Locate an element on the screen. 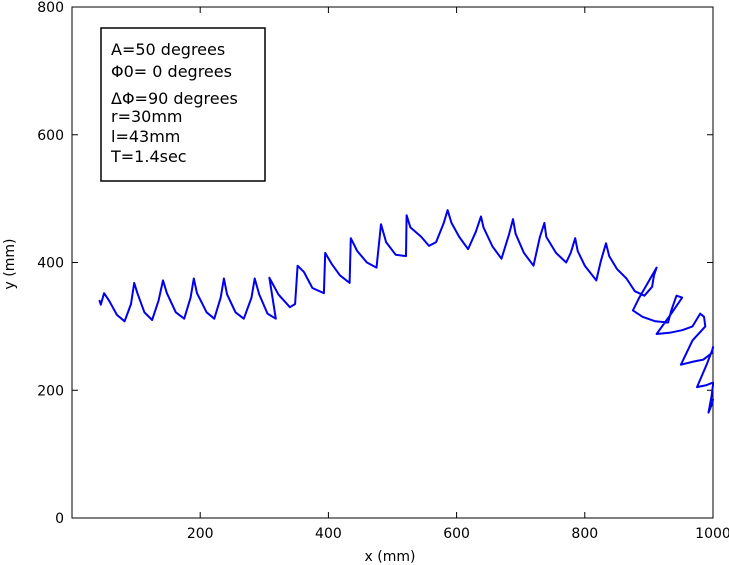 The height and width of the screenshot is (565, 729). annotation-frame is located at coordinates (183, 104).